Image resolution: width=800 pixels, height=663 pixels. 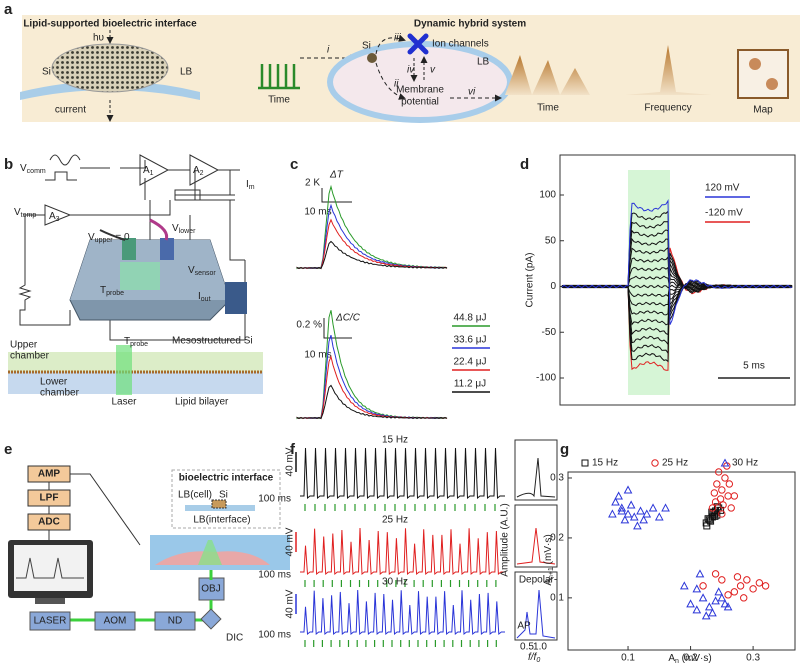 I want to click on plot-frame, so click(x=681, y=561).